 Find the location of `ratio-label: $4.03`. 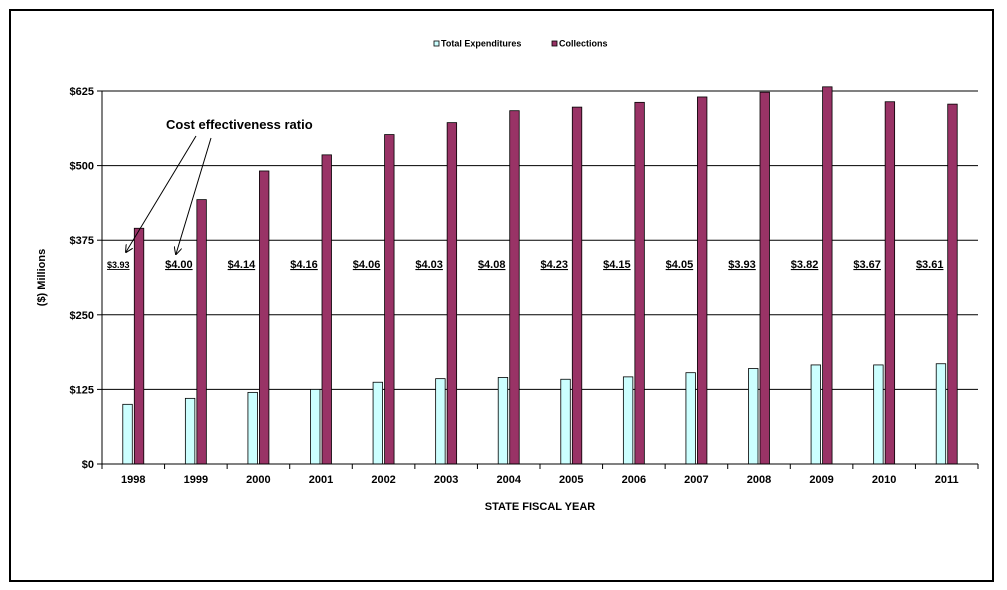

ratio-label: $4.03 is located at coordinates (429, 265).